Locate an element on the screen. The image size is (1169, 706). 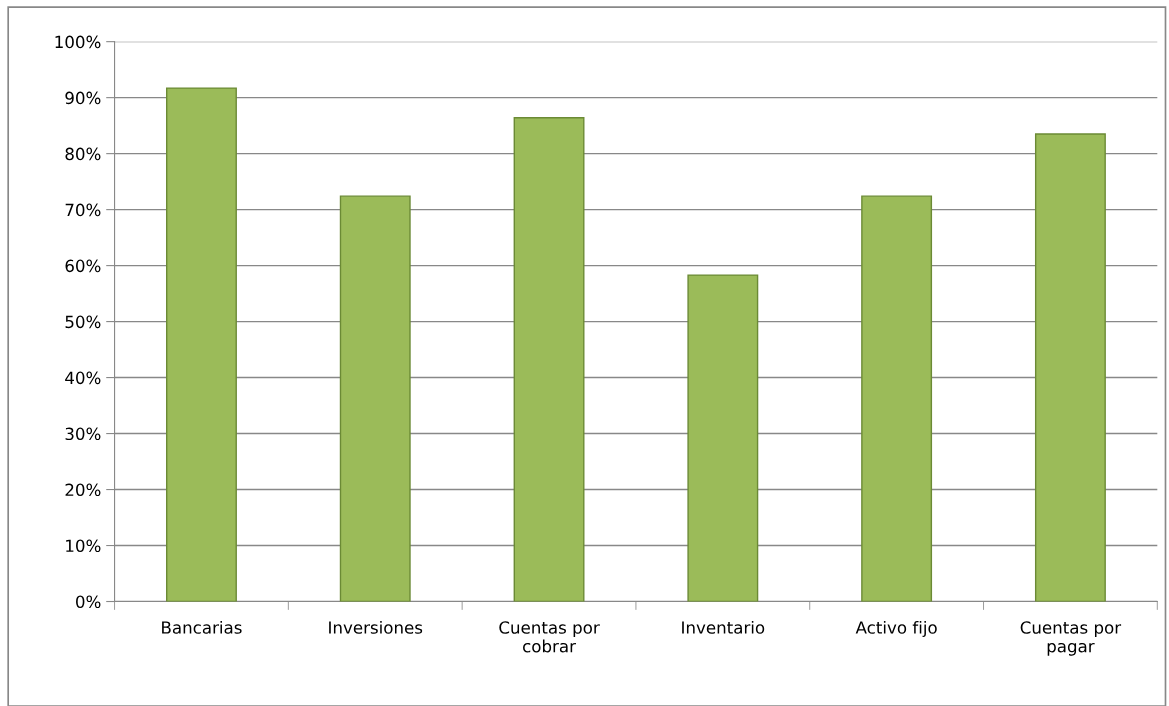
y-tick-label: 10% is located at coordinates (83, 546).